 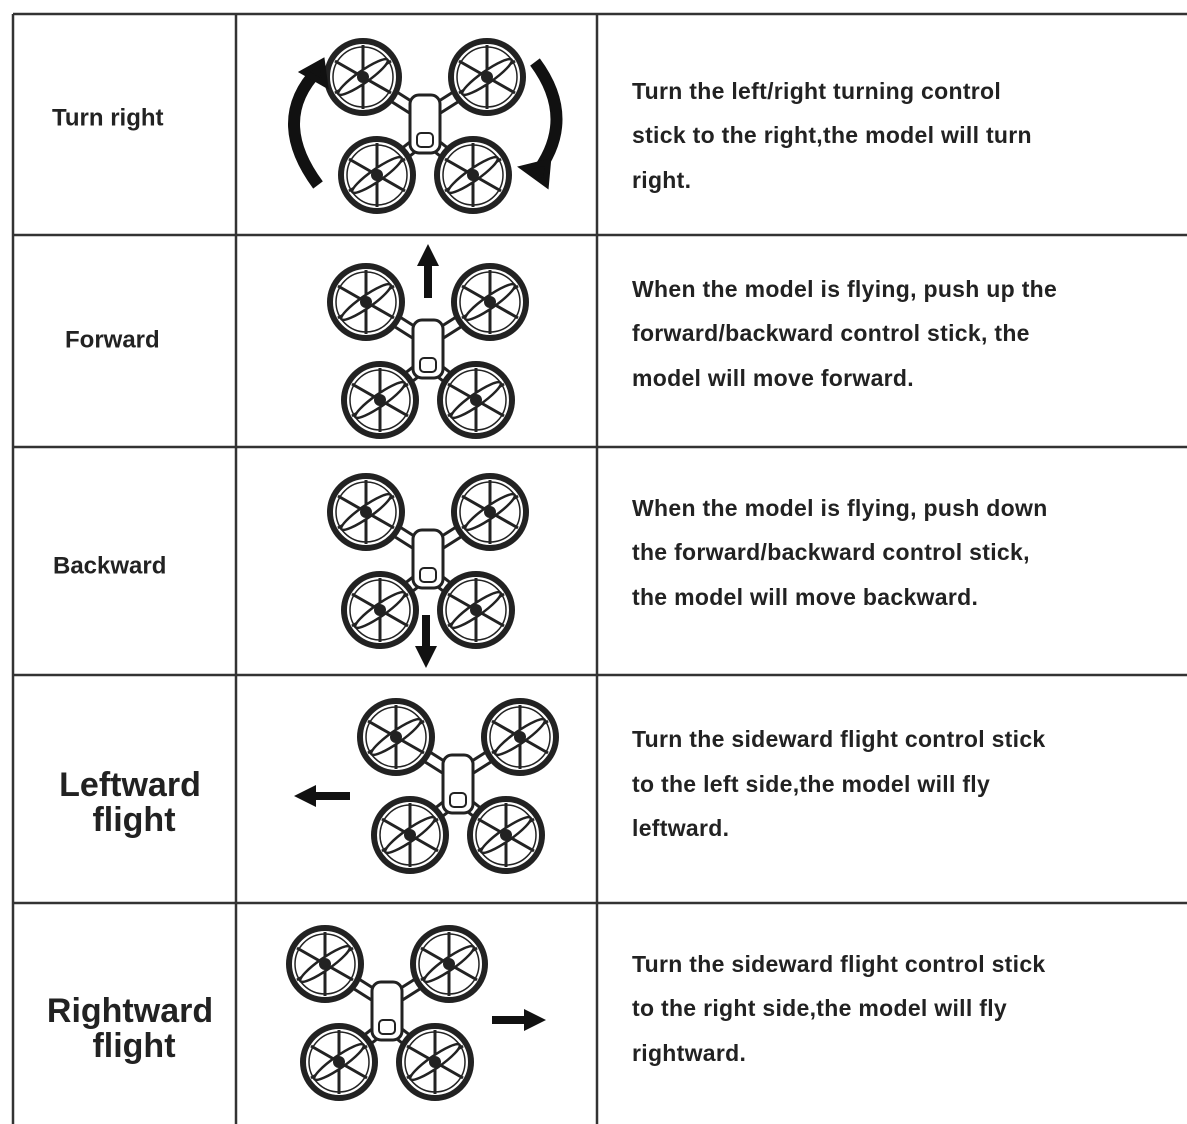 What do you see at coordinates (831, 552) in the screenshot?
I see `description-line: the forward/backward control stick,` at bounding box center [831, 552].